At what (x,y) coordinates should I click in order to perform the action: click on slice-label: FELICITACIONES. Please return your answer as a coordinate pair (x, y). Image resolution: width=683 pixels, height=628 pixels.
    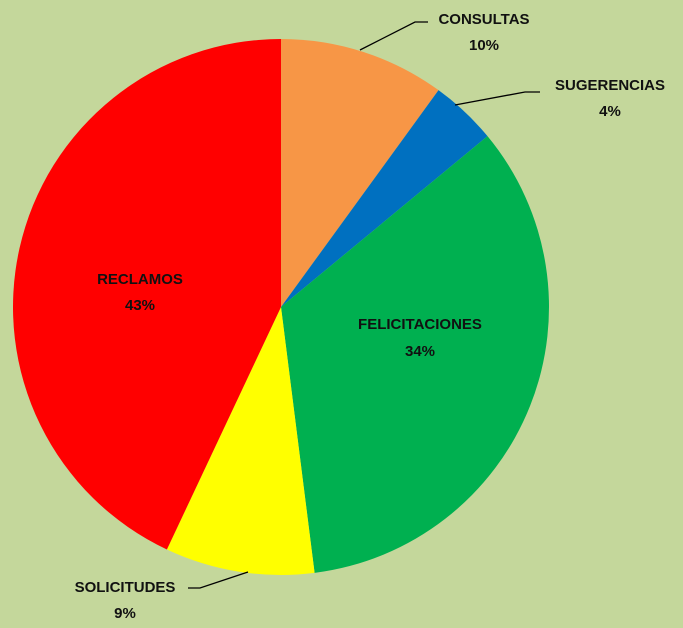
    Looking at the image, I should click on (420, 324).